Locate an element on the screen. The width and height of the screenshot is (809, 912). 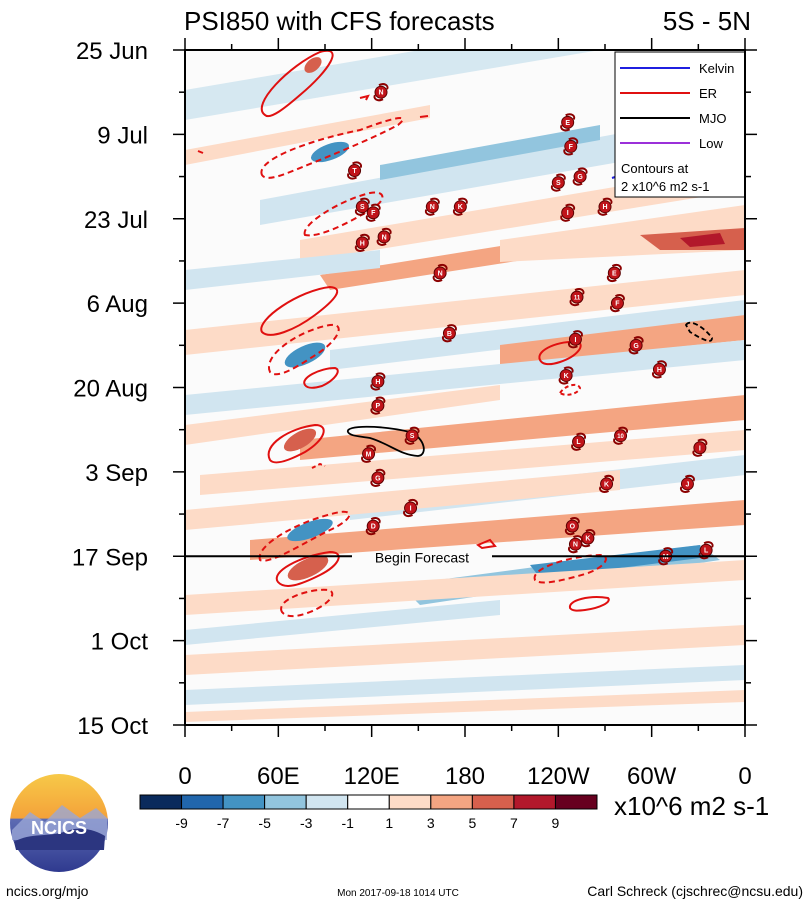
y-tick-label: 1 Oct is located at coordinates (120, 642).